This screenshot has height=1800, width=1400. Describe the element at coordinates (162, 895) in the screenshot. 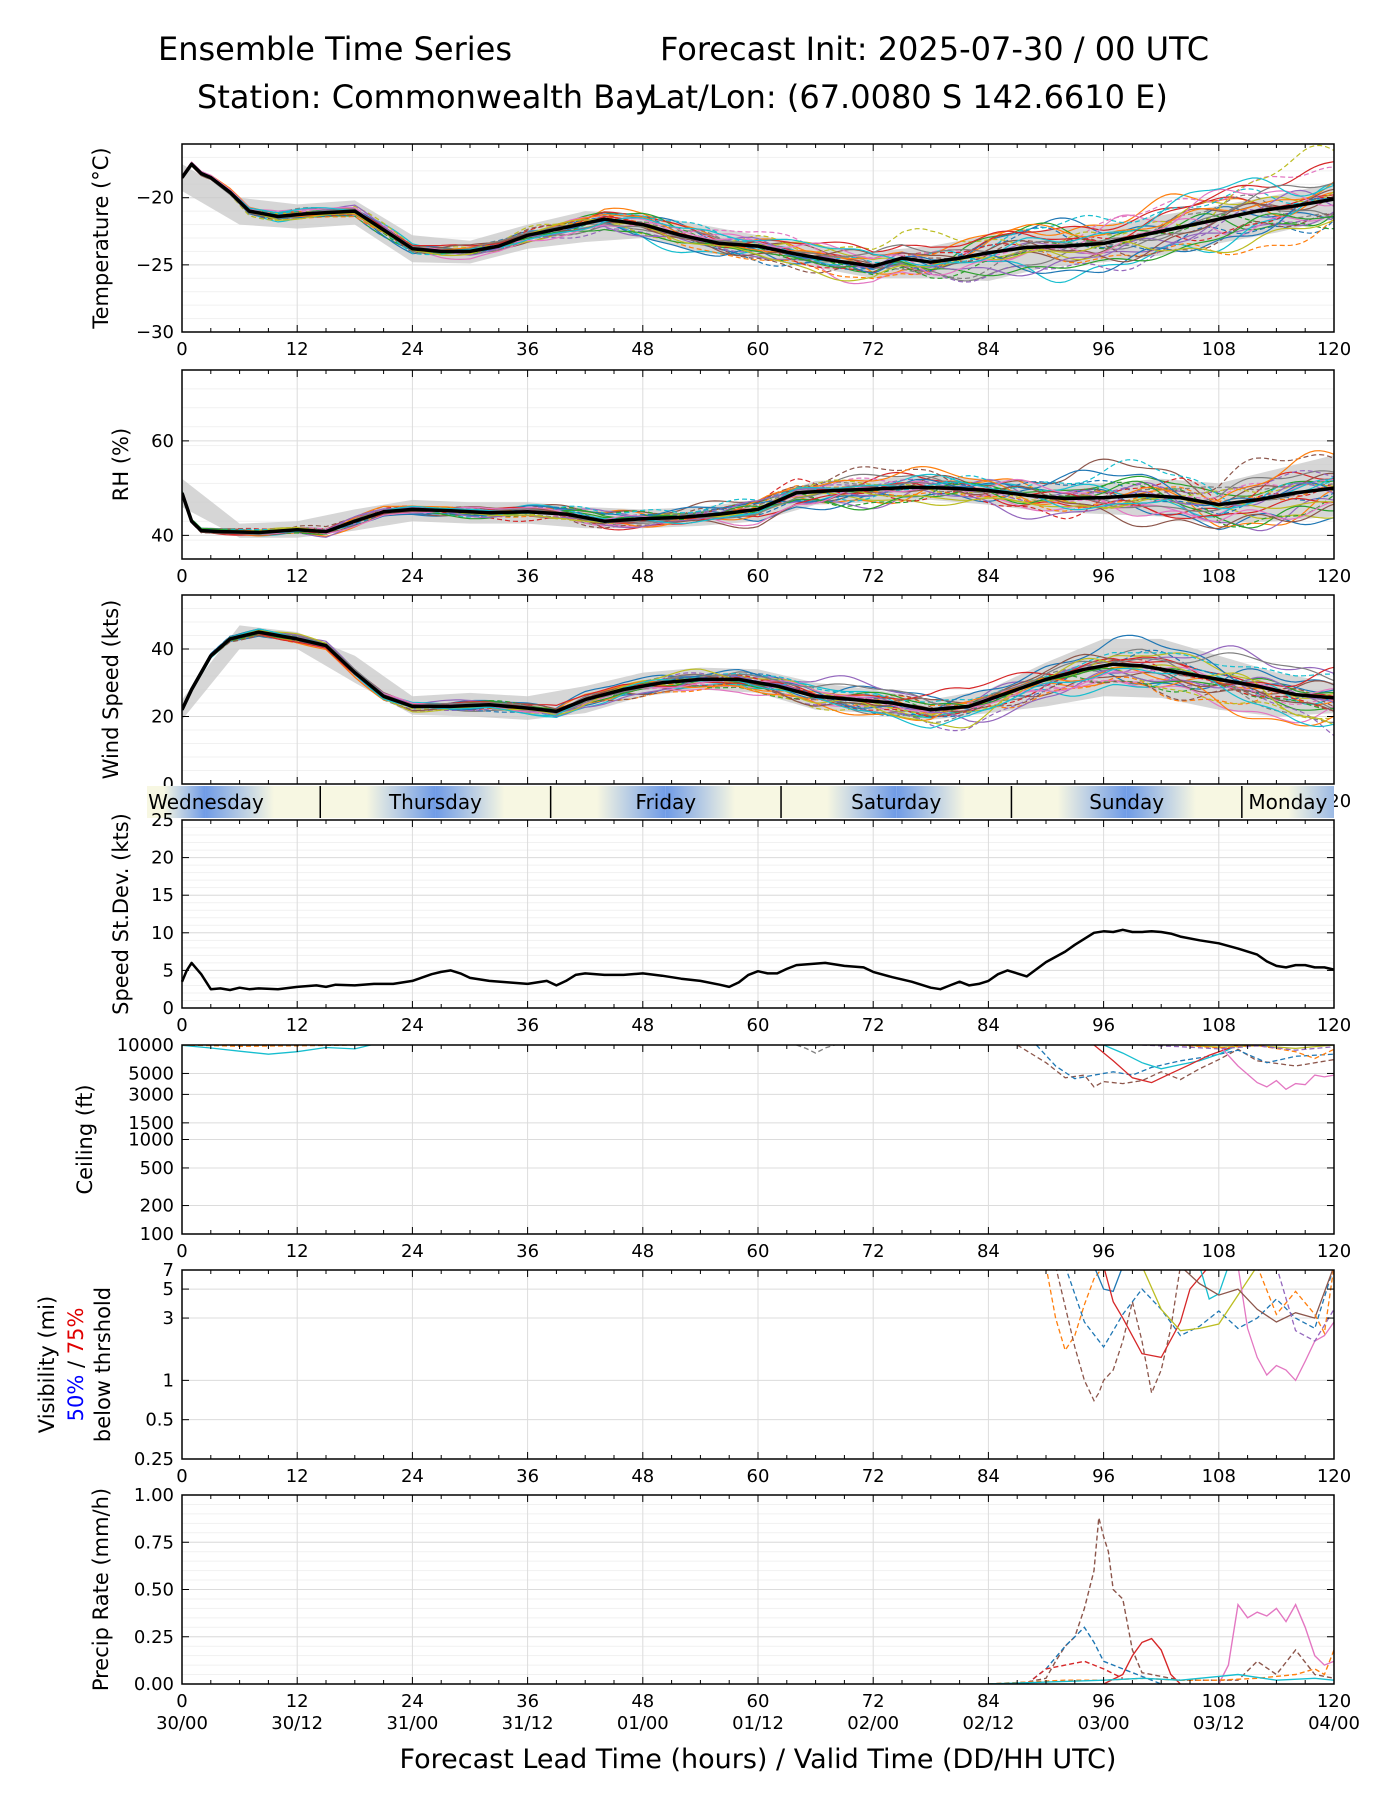

I see `y-tick-label: 15` at that location.